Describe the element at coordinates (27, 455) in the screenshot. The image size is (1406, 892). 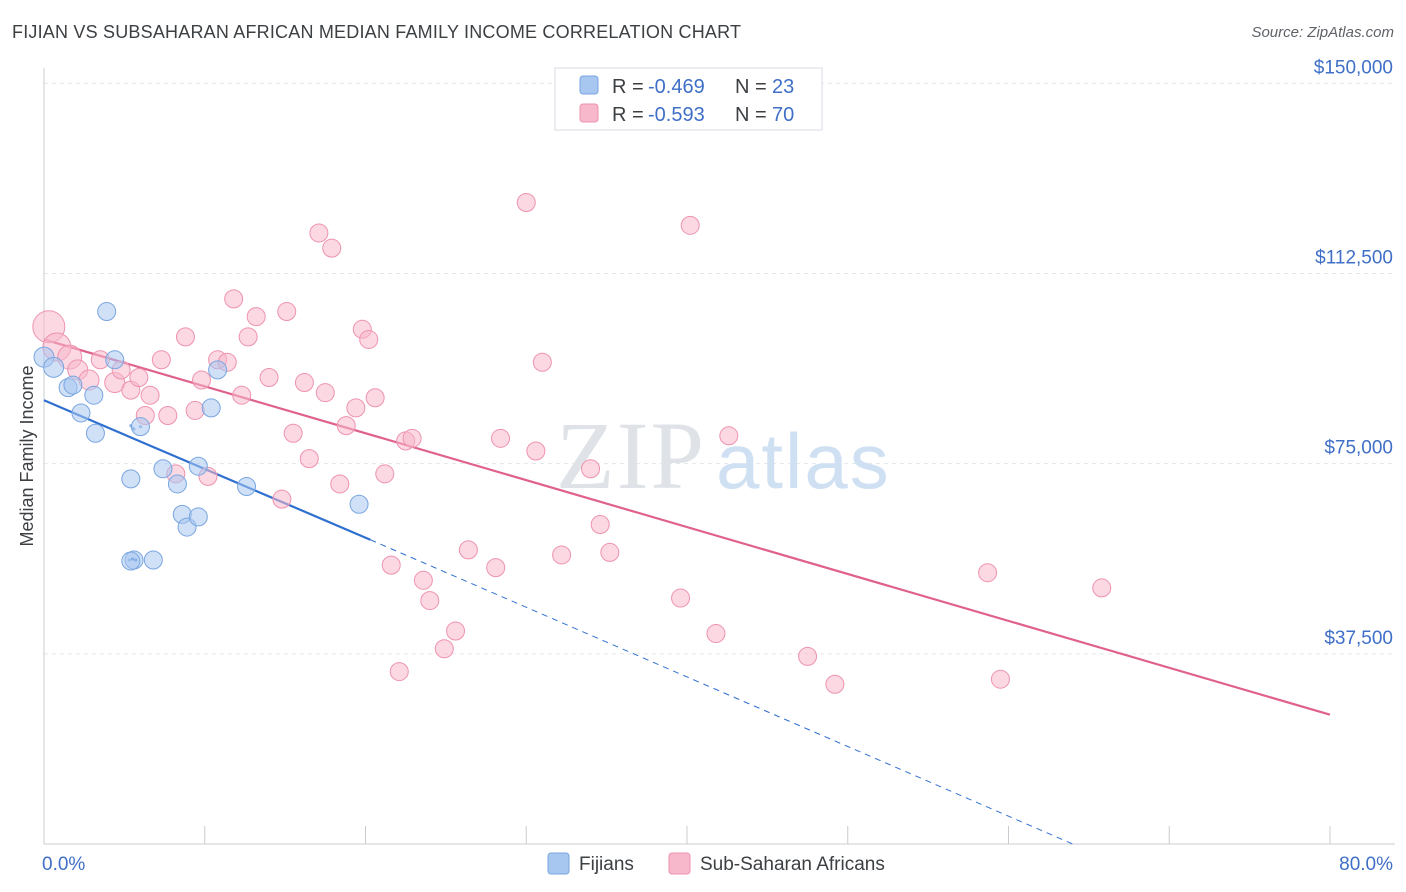
I see `y-axis-title: Median Family Income` at that location.